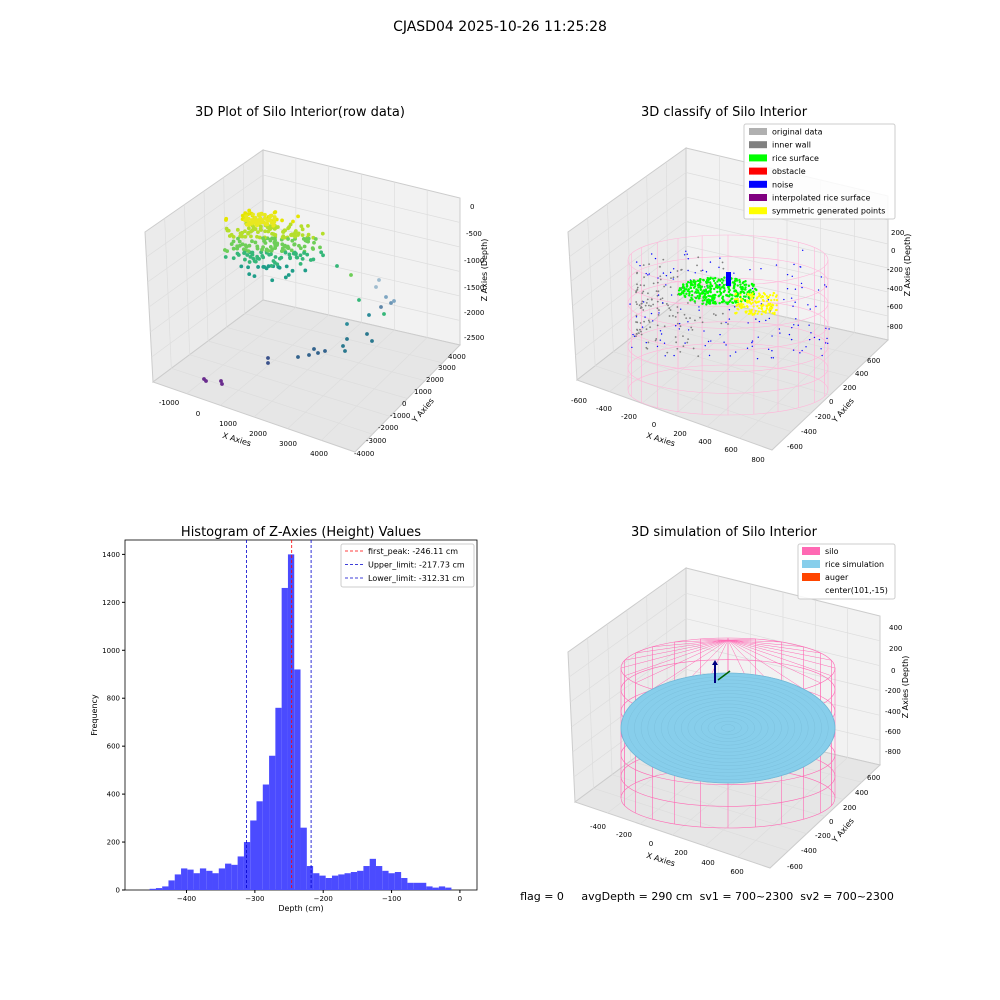  I want to click on simulation-z-tick: -600, so click(893, 732).